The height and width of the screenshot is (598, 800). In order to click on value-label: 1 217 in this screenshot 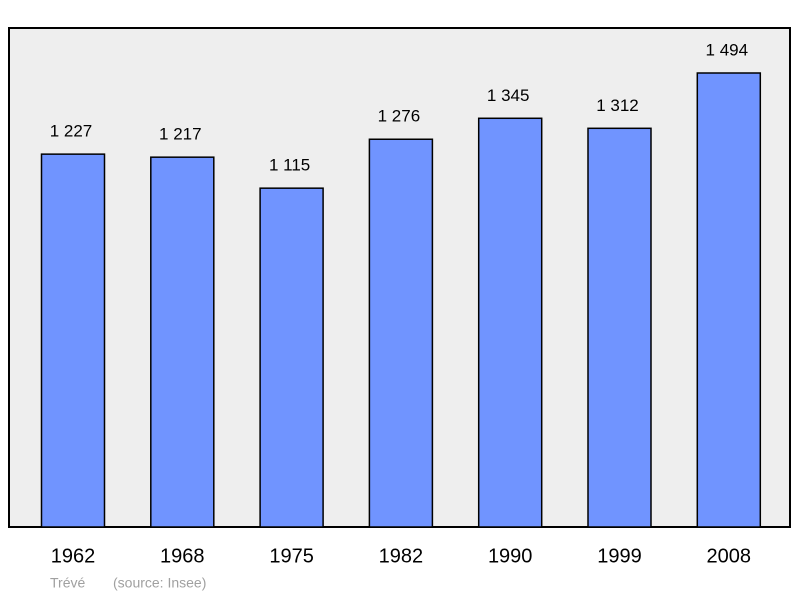, I will do `click(180, 134)`.